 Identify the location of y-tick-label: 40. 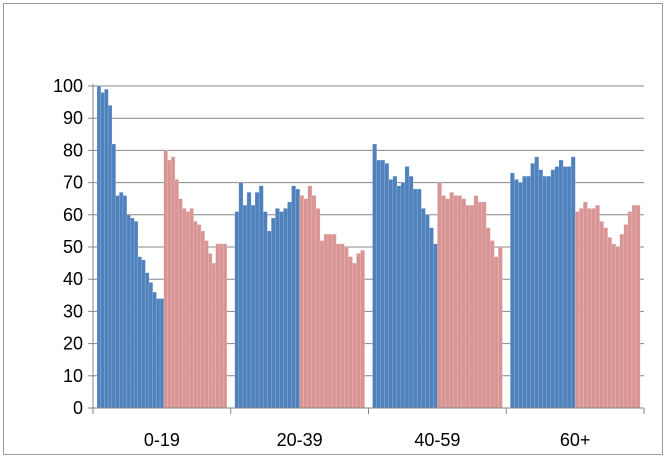
(73, 279).